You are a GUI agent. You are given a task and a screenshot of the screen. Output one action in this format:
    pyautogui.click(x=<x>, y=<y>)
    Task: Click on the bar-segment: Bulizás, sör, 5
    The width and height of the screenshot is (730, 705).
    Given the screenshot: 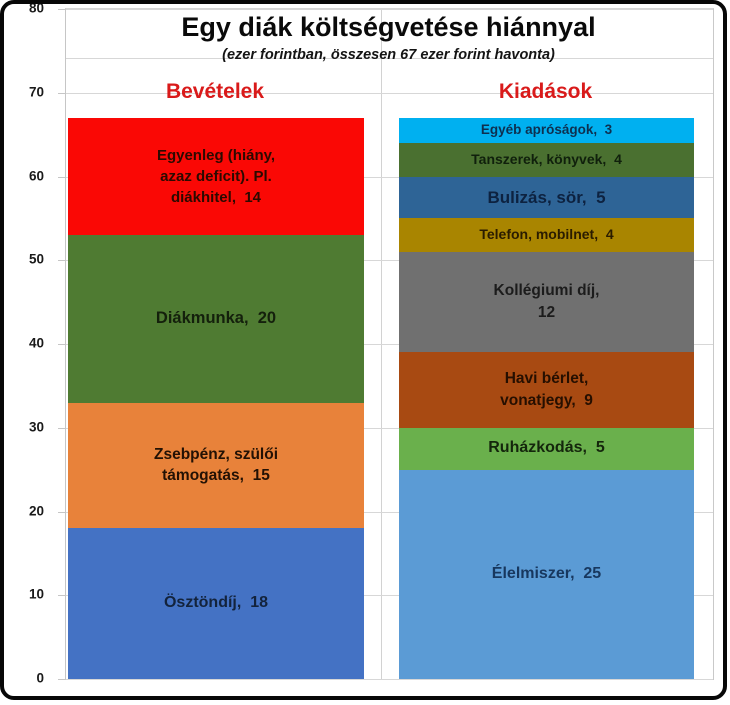 What is the action you would take?
    pyautogui.click(x=546, y=197)
    